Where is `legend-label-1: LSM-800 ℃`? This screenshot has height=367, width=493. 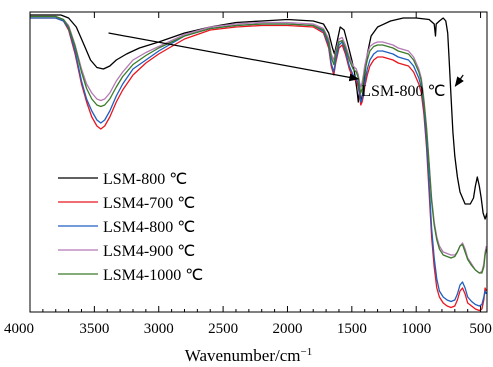
legend-label-1: LSM-800 ℃ is located at coordinates (145, 179).